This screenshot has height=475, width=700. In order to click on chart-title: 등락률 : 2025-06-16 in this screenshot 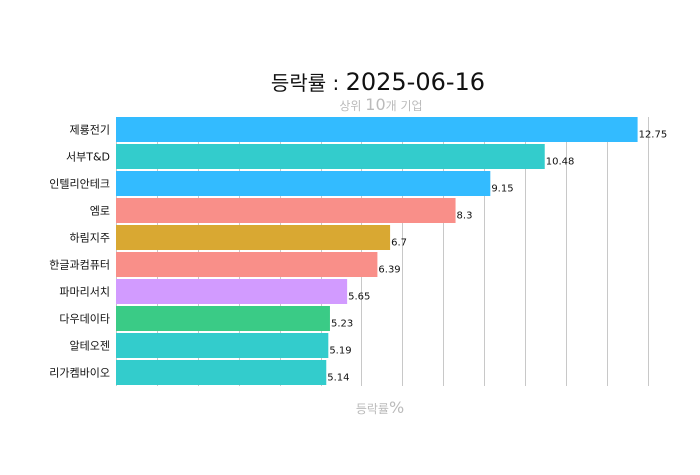, I will do `click(378, 82)`.